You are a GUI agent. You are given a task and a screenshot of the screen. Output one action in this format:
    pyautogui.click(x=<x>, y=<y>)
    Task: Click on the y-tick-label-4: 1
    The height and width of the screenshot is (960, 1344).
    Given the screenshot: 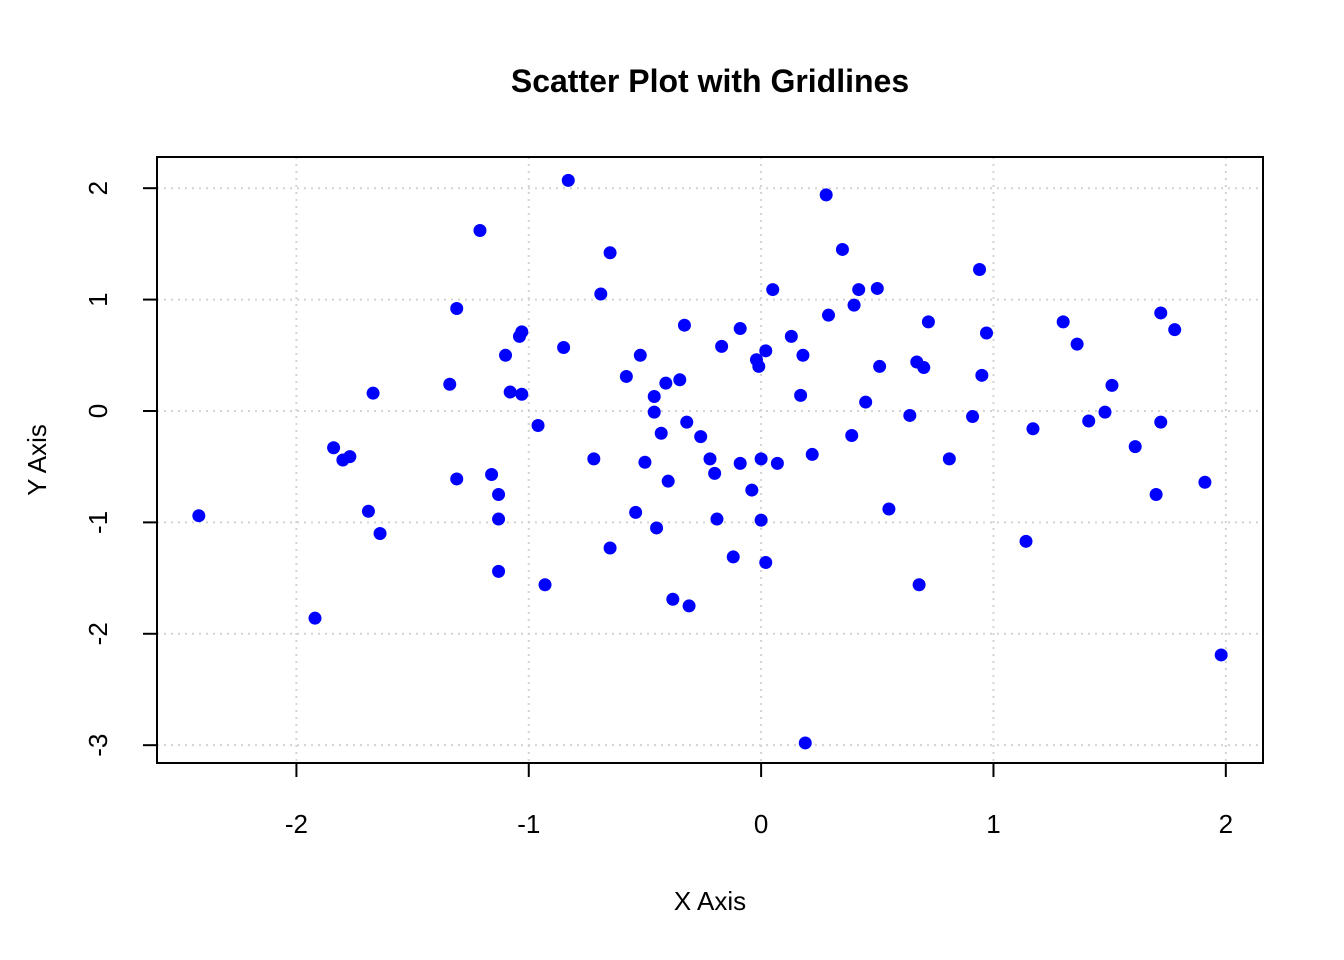 What is the action you would take?
    pyautogui.click(x=98, y=299)
    